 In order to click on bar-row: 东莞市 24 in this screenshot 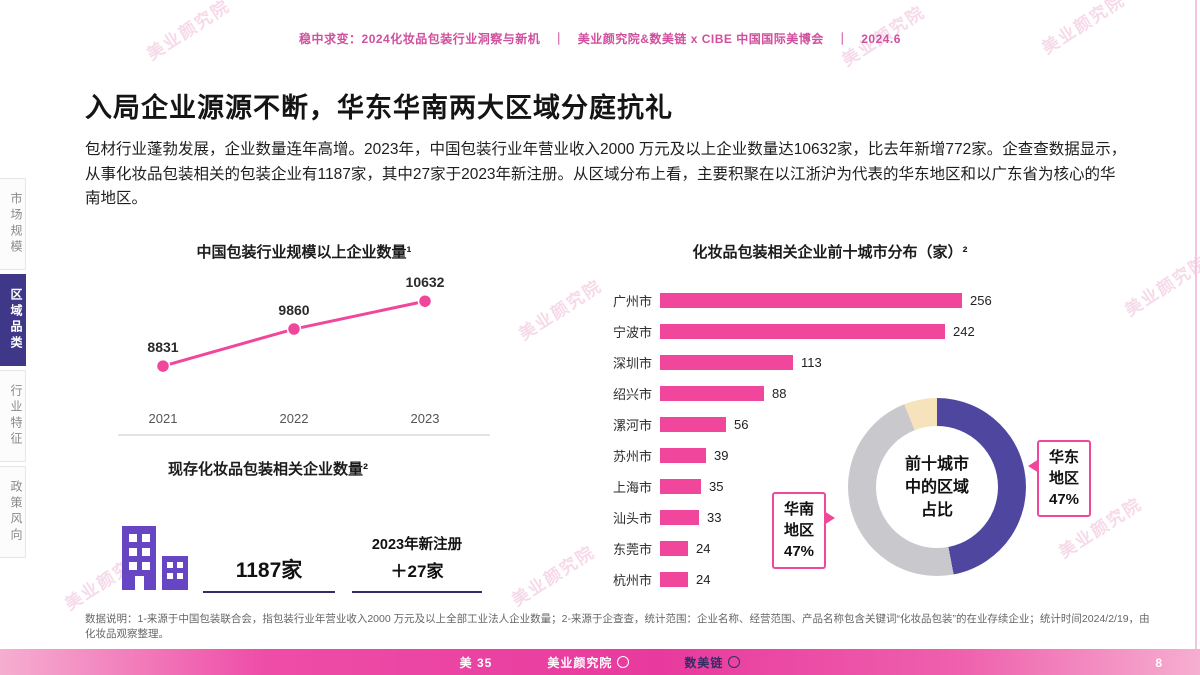, I will do `click(815, 548)`.